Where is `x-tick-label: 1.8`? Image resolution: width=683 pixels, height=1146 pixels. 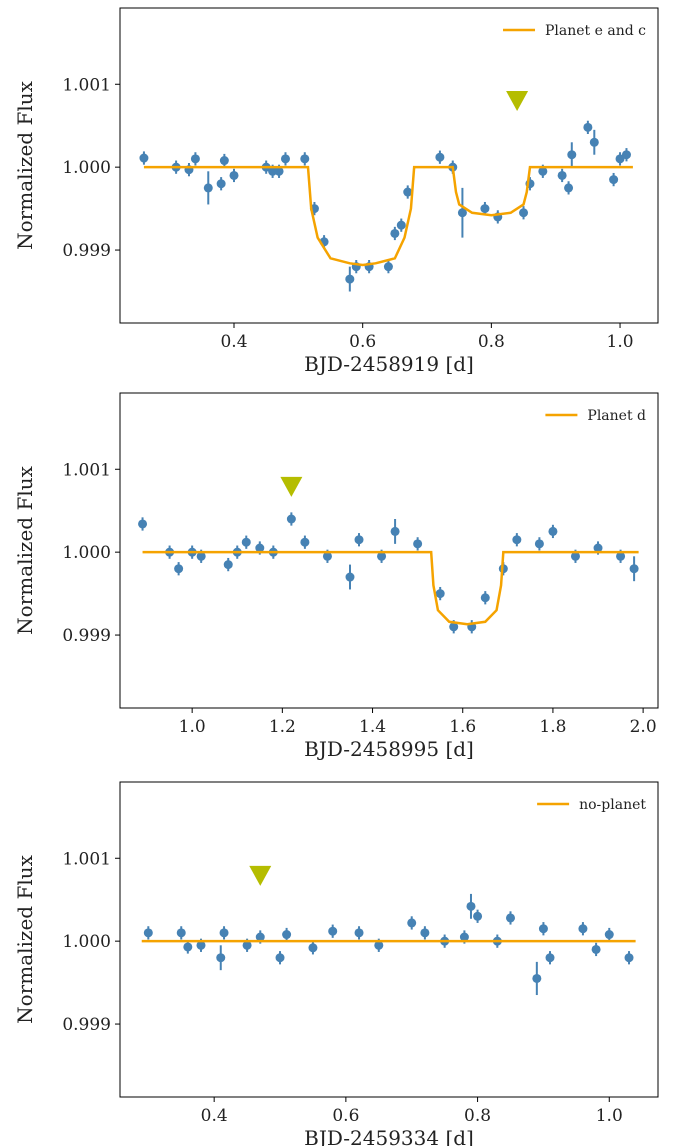
x-tick-label: 1.8 is located at coordinates (552, 727).